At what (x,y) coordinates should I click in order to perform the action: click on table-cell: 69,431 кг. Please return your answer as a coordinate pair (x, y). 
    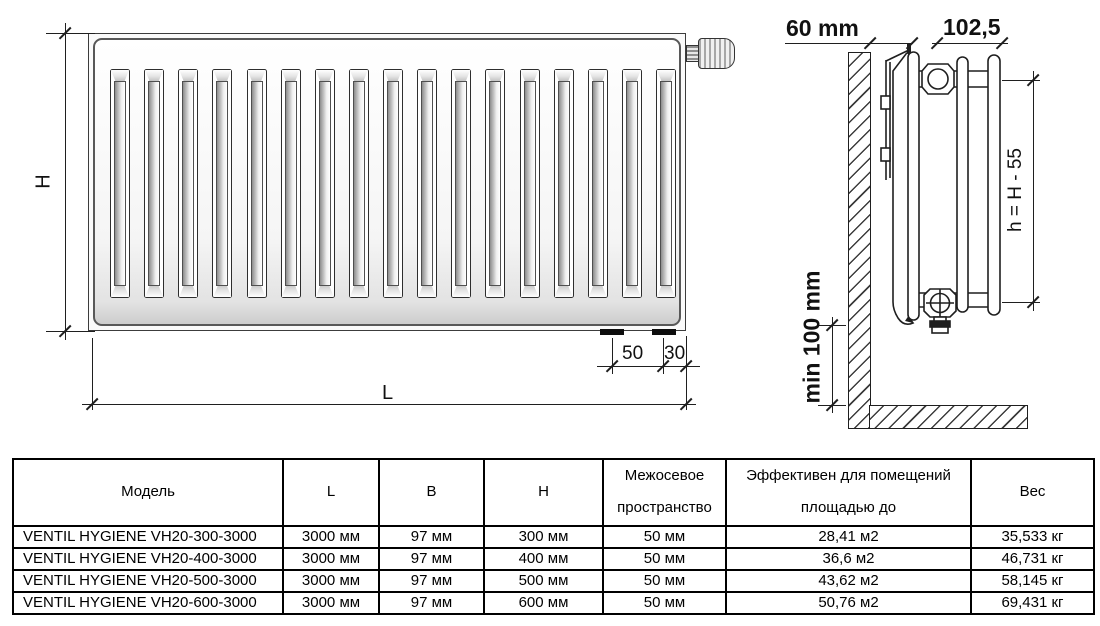
    Looking at the image, I should click on (1032, 602).